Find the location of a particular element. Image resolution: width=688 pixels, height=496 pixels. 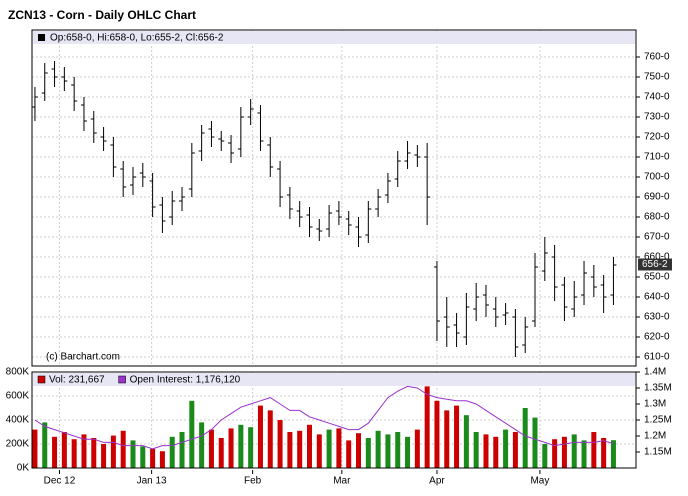

y2-tick-label: 1.3M is located at coordinates (655, 404).